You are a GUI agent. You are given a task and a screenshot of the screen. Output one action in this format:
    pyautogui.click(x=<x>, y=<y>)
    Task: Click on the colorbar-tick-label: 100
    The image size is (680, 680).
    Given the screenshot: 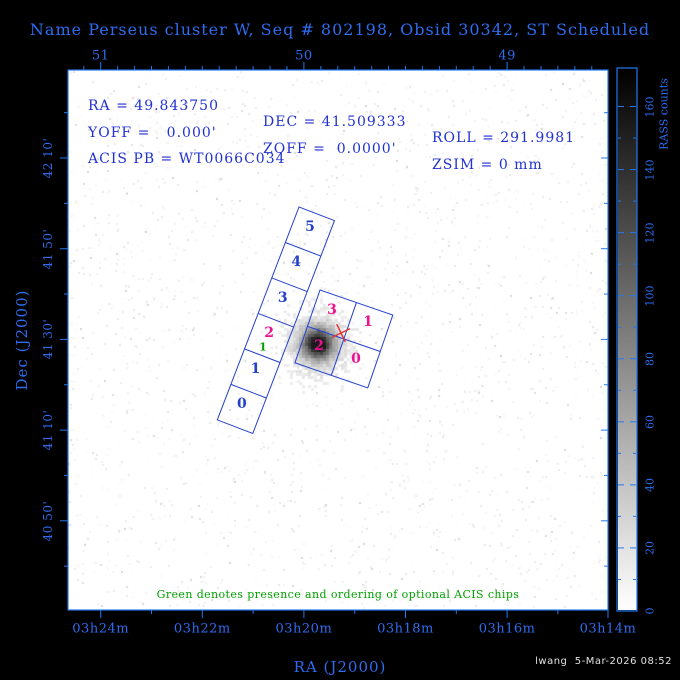 What is the action you would take?
    pyautogui.click(x=650, y=296)
    